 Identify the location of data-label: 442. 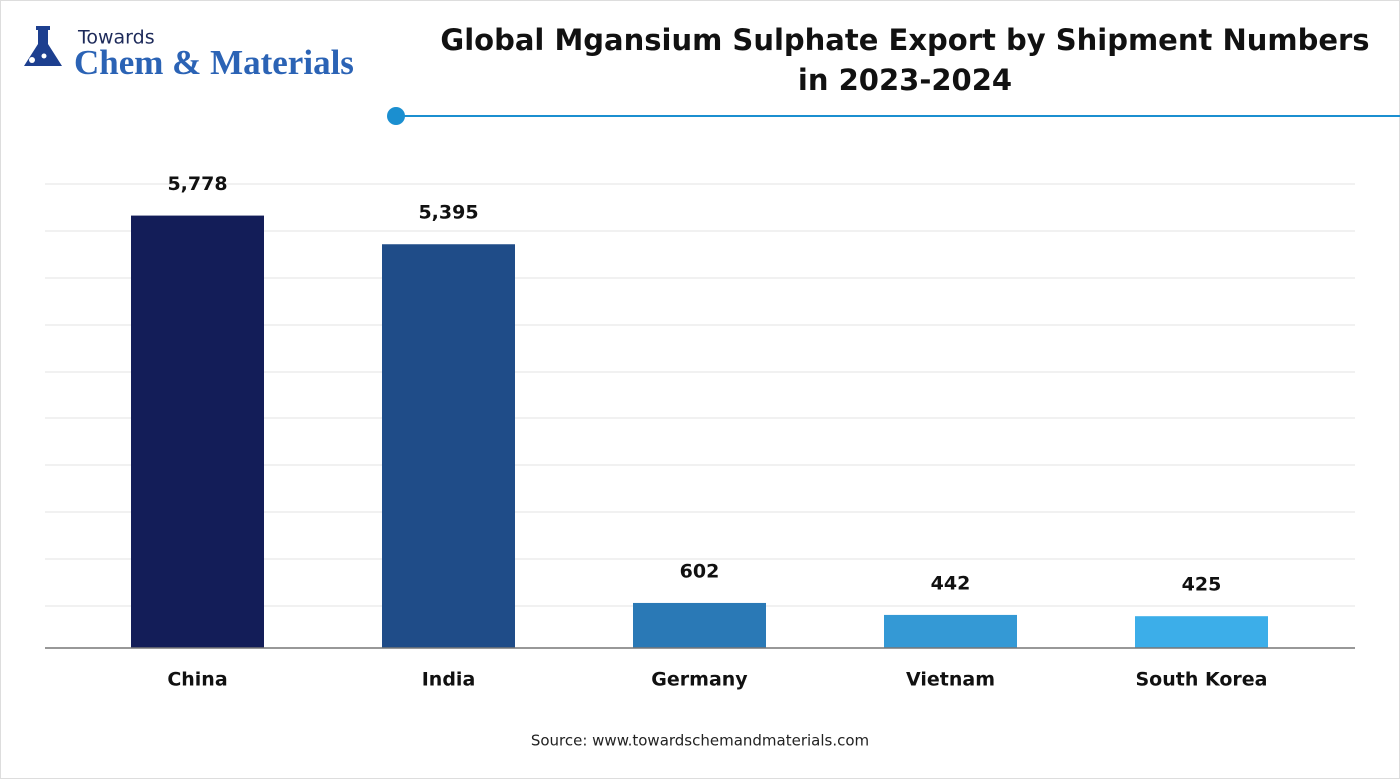
(951, 583).